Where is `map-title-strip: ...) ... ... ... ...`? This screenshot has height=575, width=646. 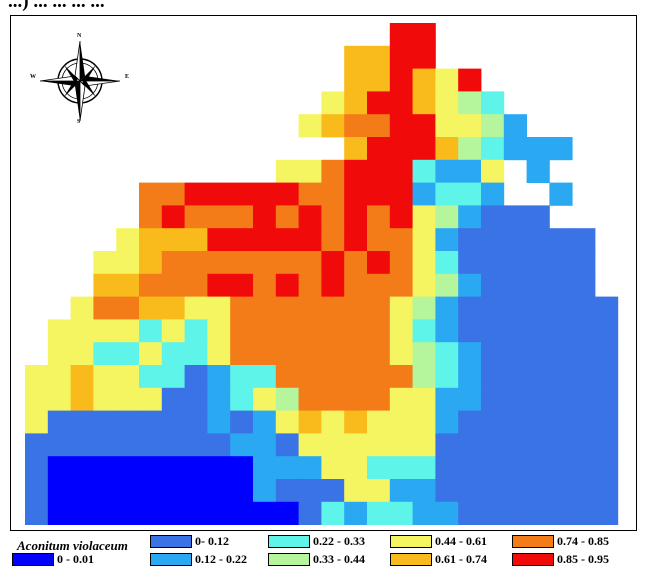 map-title-strip: ...) ... ... ... ... is located at coordinates (323, 7).